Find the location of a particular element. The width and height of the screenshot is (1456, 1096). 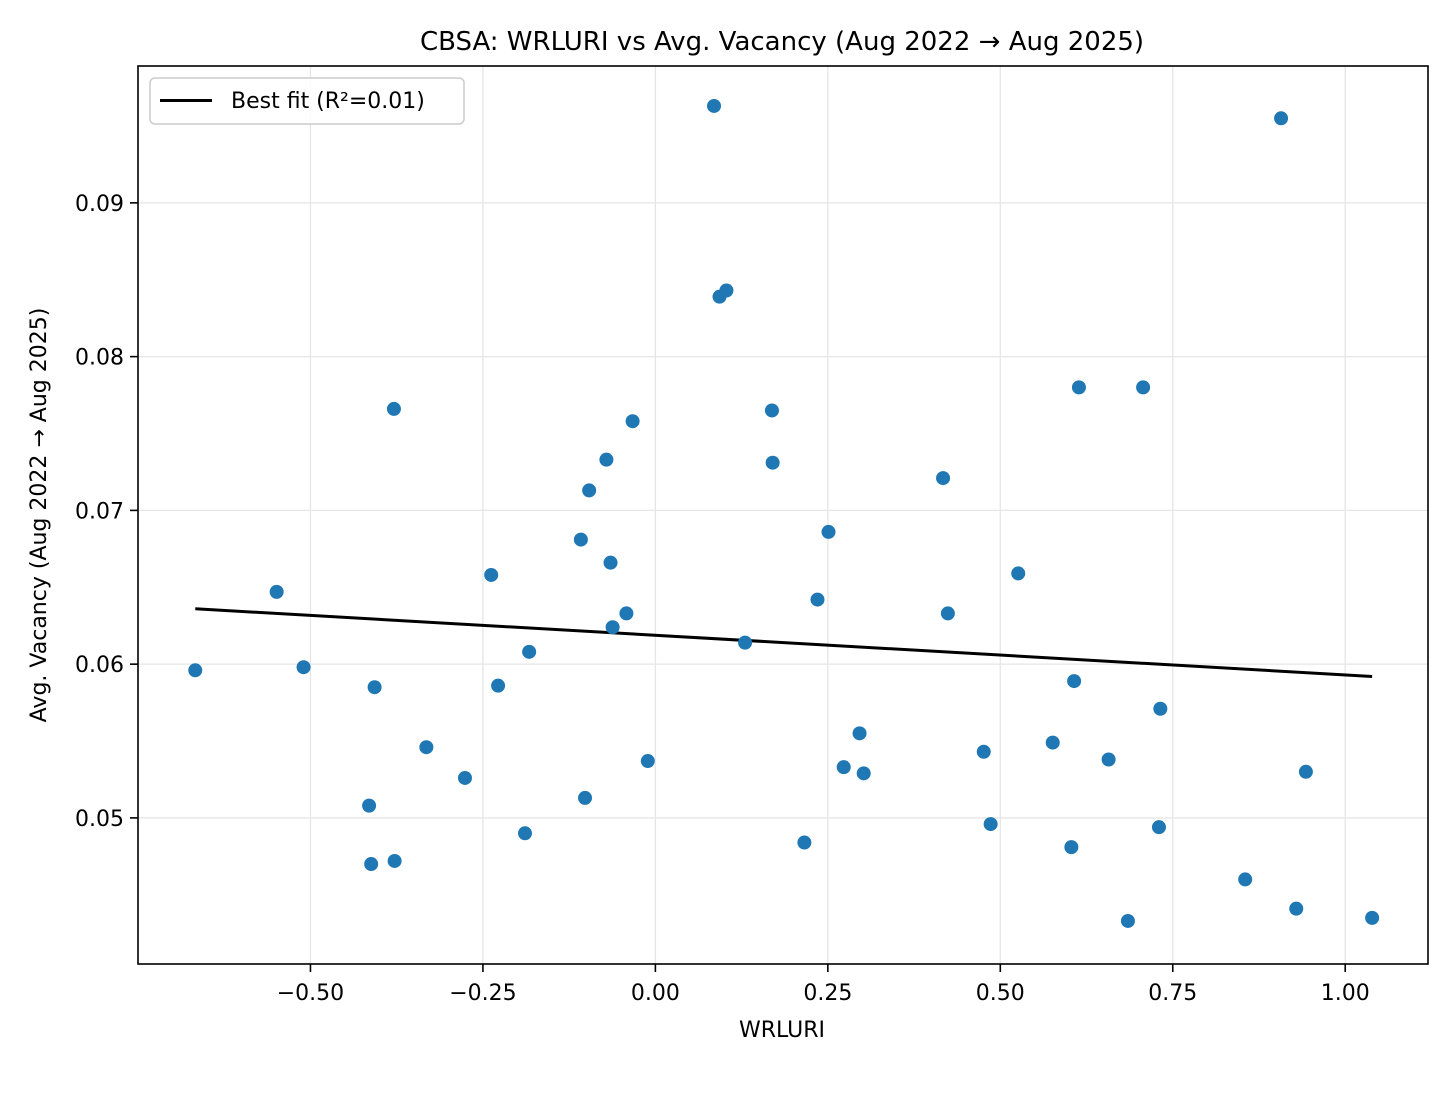

best-fit-line is located at coordinates (784, 642).